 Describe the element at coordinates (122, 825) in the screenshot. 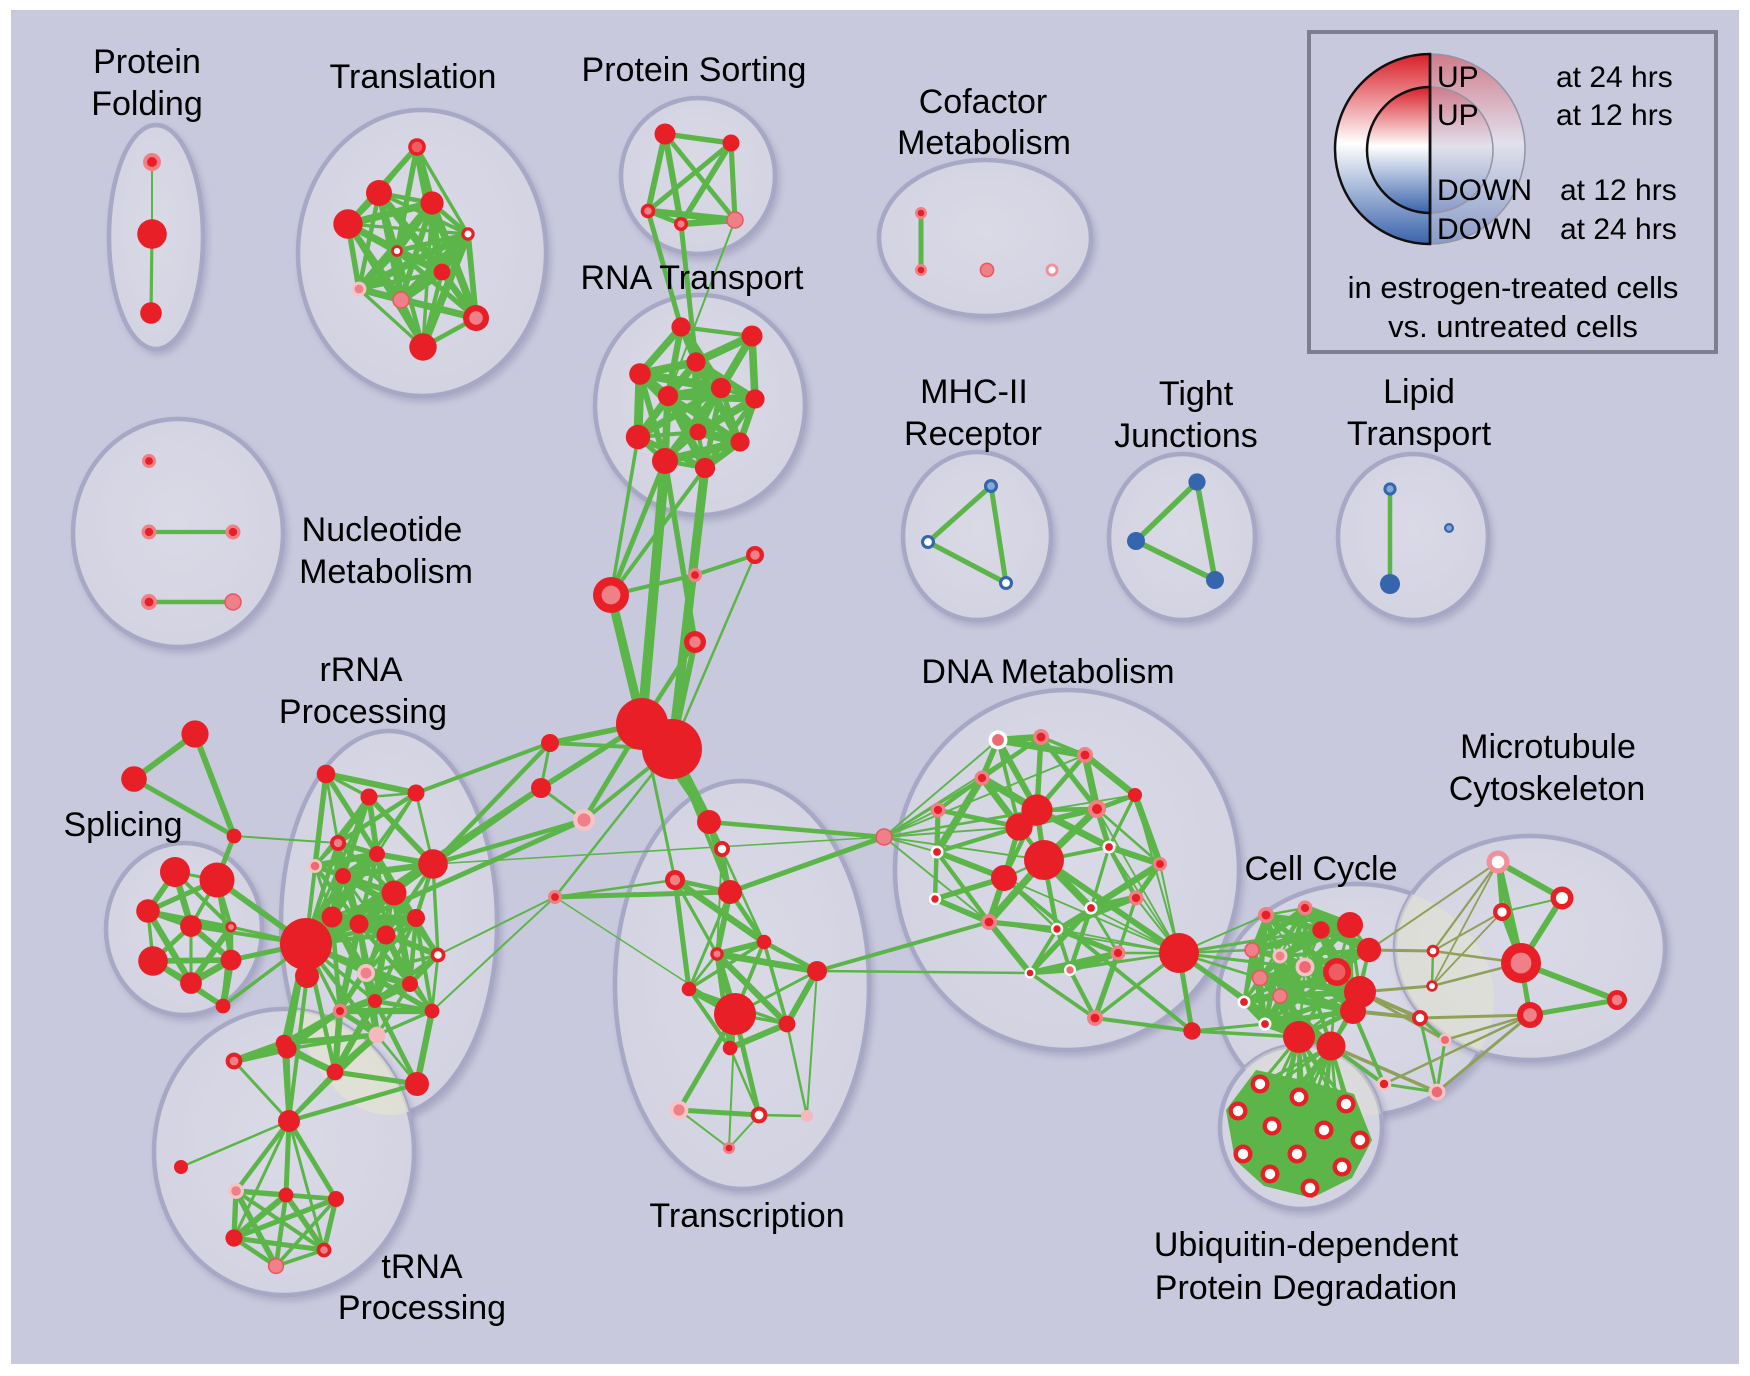

I see `svg-text: Splicing` at that location.